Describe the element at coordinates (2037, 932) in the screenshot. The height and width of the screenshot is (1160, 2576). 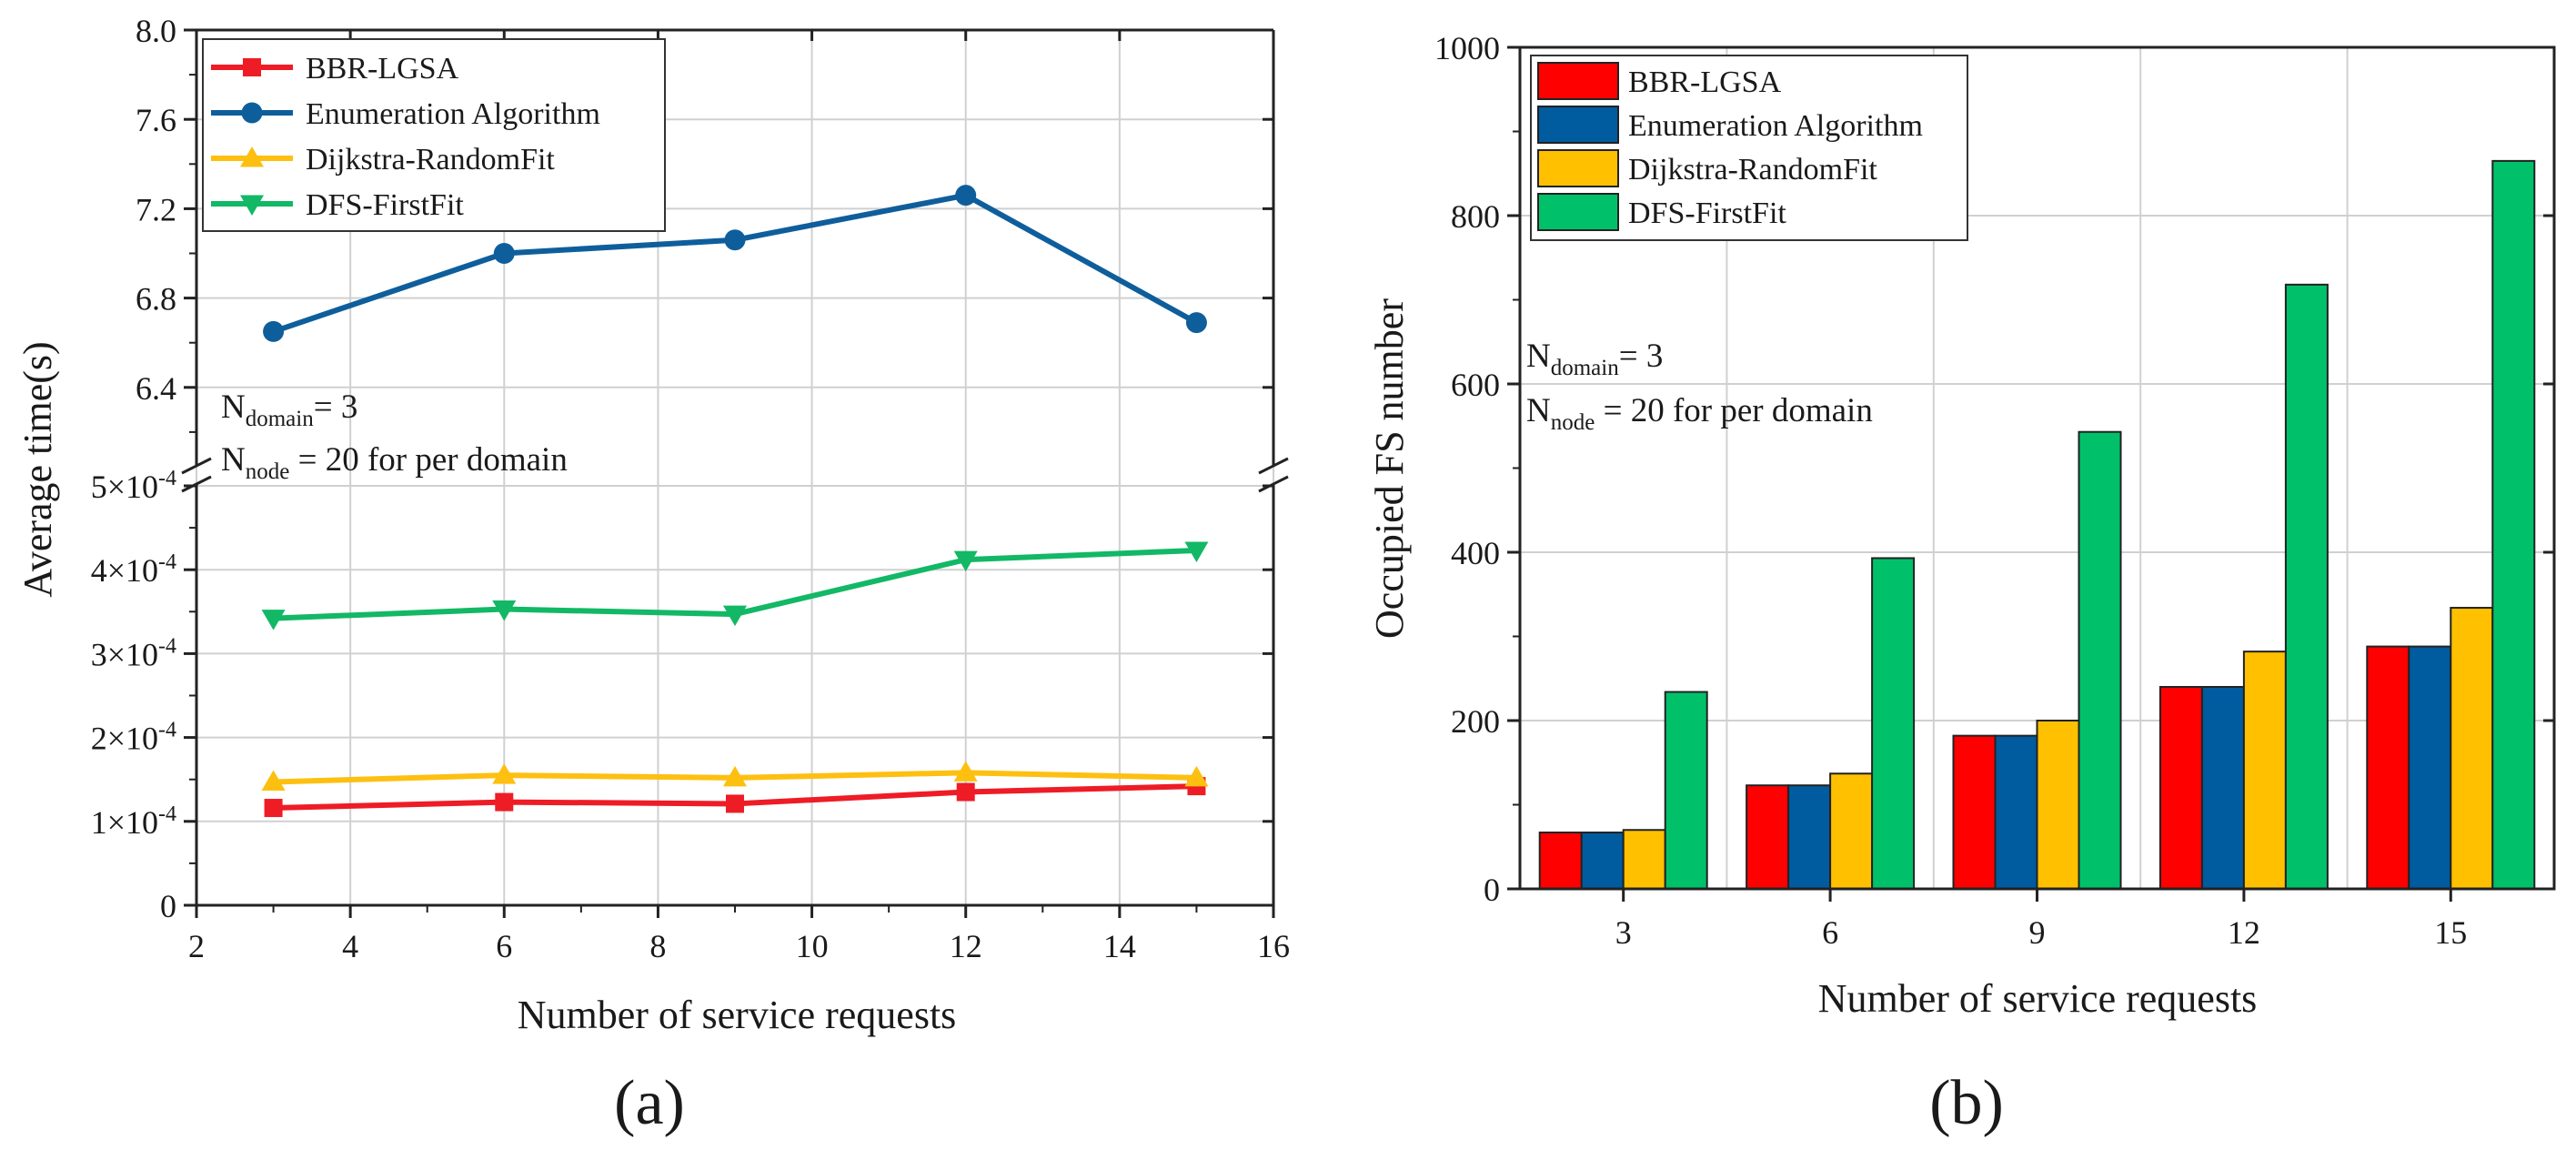
I see `x-tick-label: 9` at that location.